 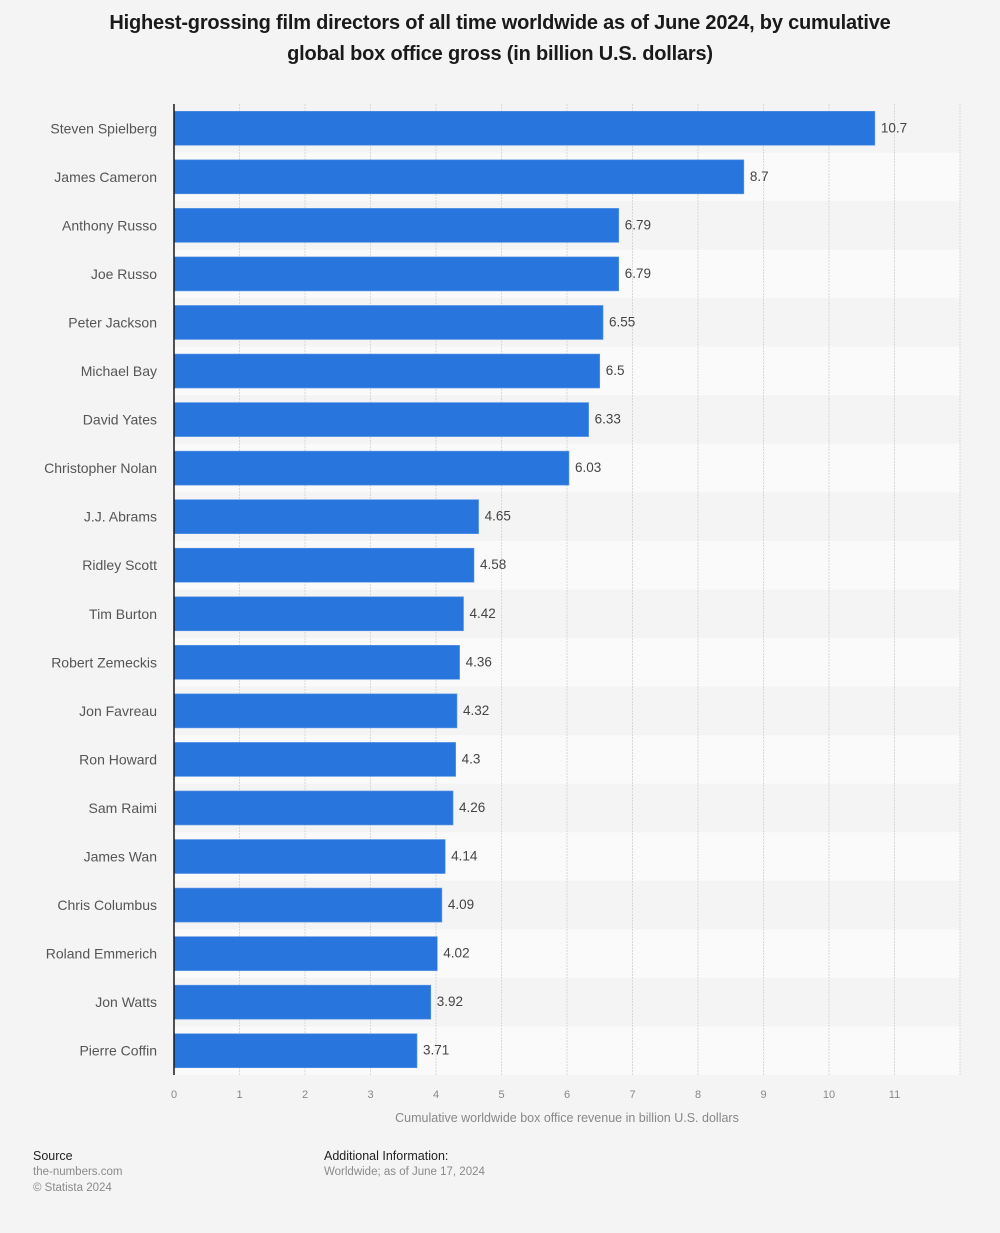 What do you see at coordinates (622, 321) in the screenshot?
I see `value-label: 6.55` at bounding box center [622, 321].